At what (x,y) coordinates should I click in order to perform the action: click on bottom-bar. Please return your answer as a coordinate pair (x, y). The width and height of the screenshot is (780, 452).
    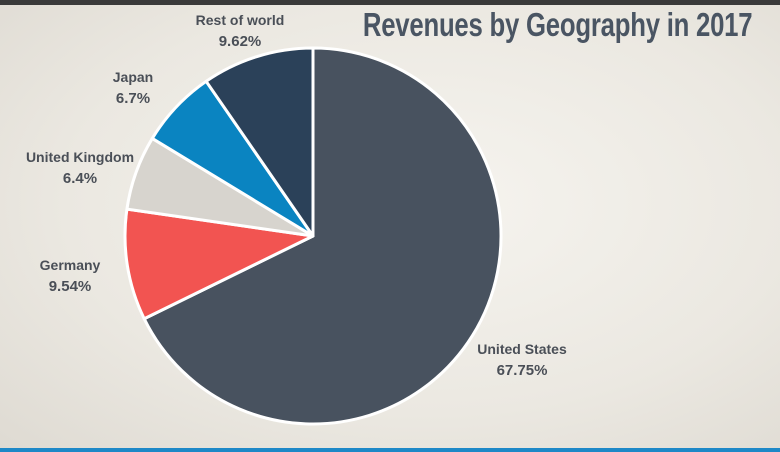
    Looking at the image, I should click on (390, 450).